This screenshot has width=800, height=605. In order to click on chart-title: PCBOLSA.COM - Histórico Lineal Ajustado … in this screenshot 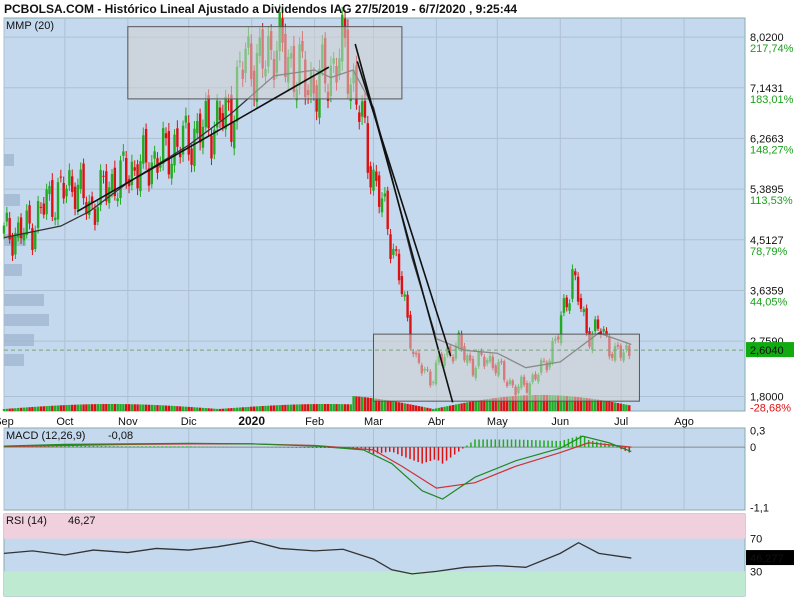, I will do `click(260, 9)`.